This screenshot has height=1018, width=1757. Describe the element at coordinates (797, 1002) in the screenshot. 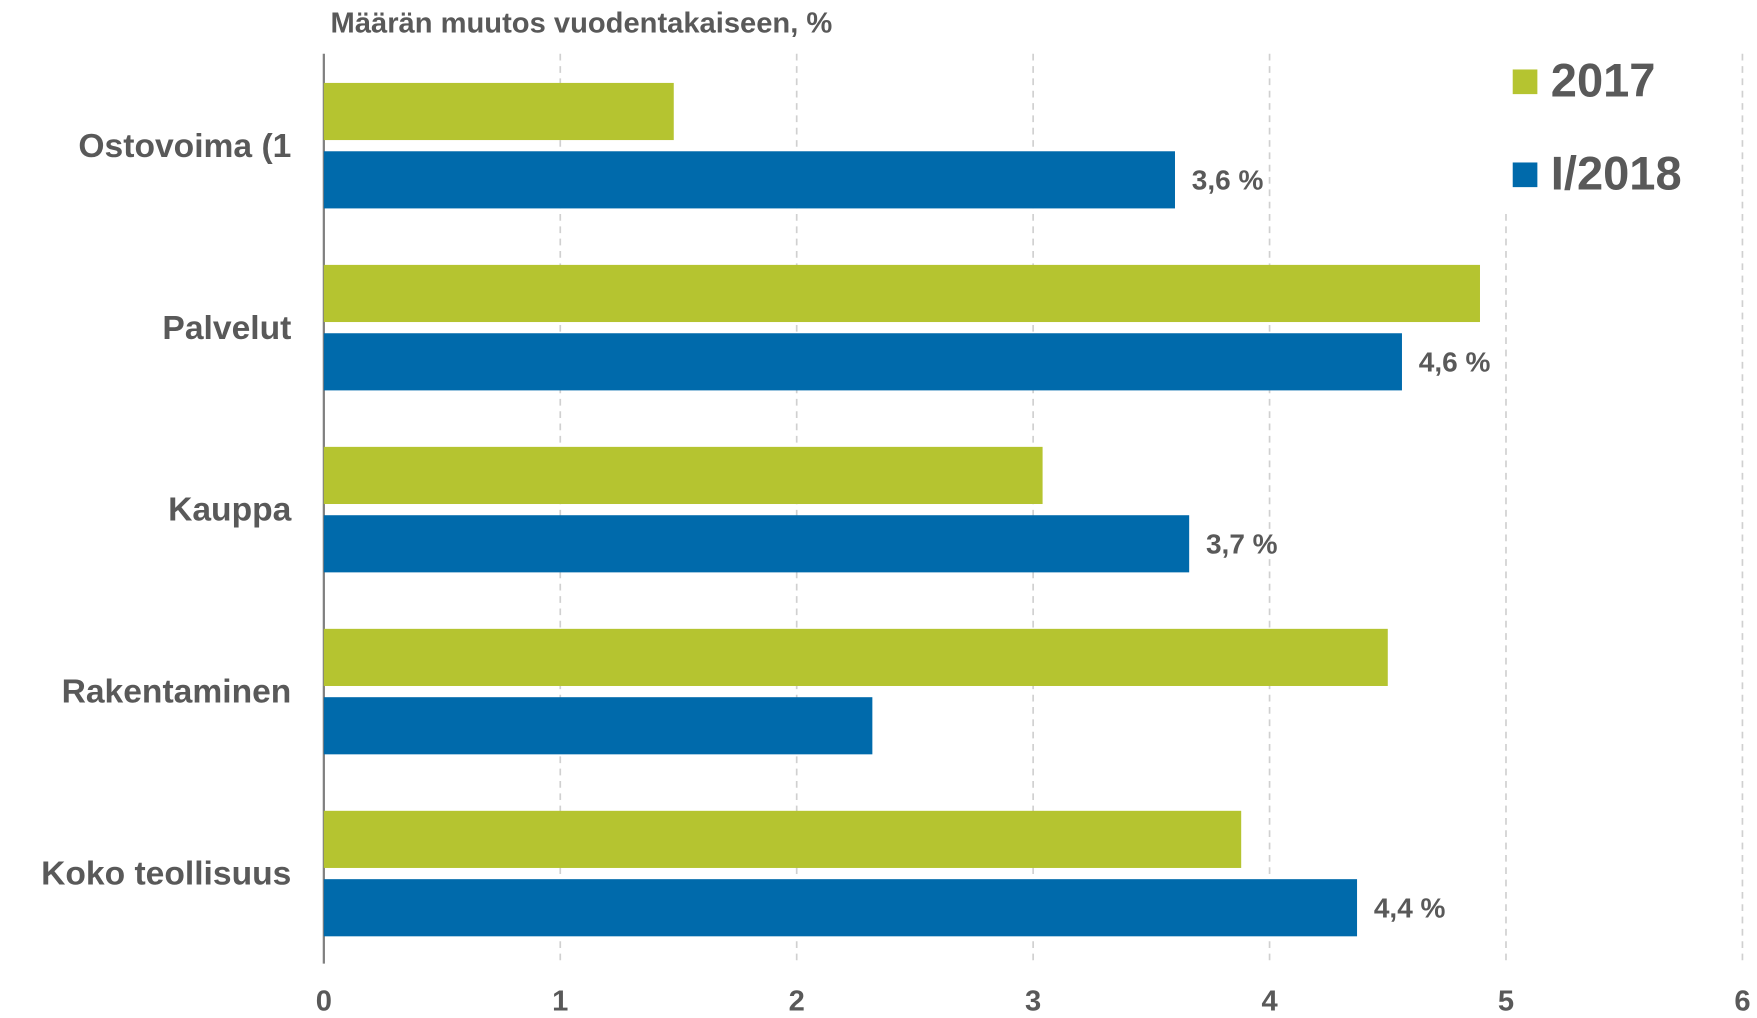

I see `x-tick-label: 2` at that location.